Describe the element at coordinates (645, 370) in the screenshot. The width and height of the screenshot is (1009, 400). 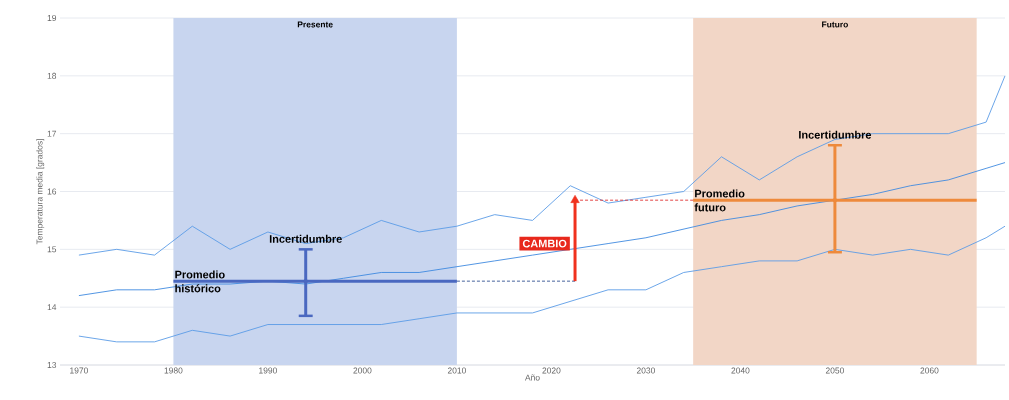
I see `x-tick-label: 2030` at that location.